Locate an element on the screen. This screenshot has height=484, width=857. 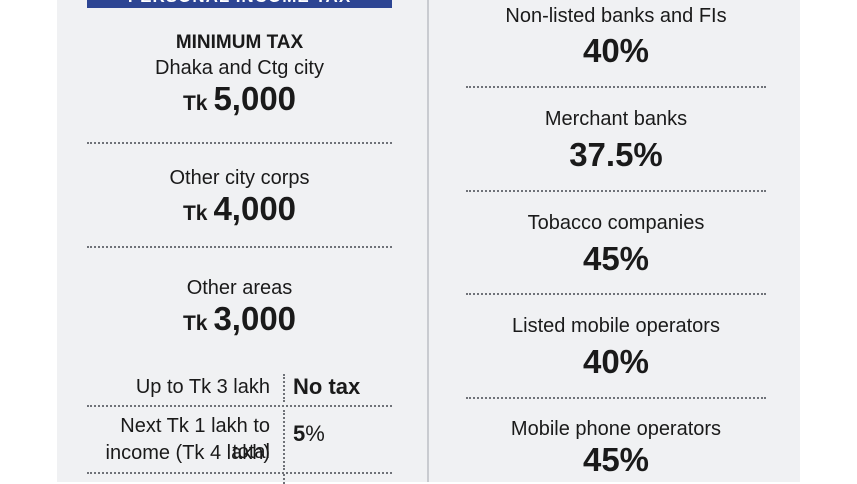
area-label-dhaka-ctg: Dhaka and Ctg city is located at coordinates (239, 68).